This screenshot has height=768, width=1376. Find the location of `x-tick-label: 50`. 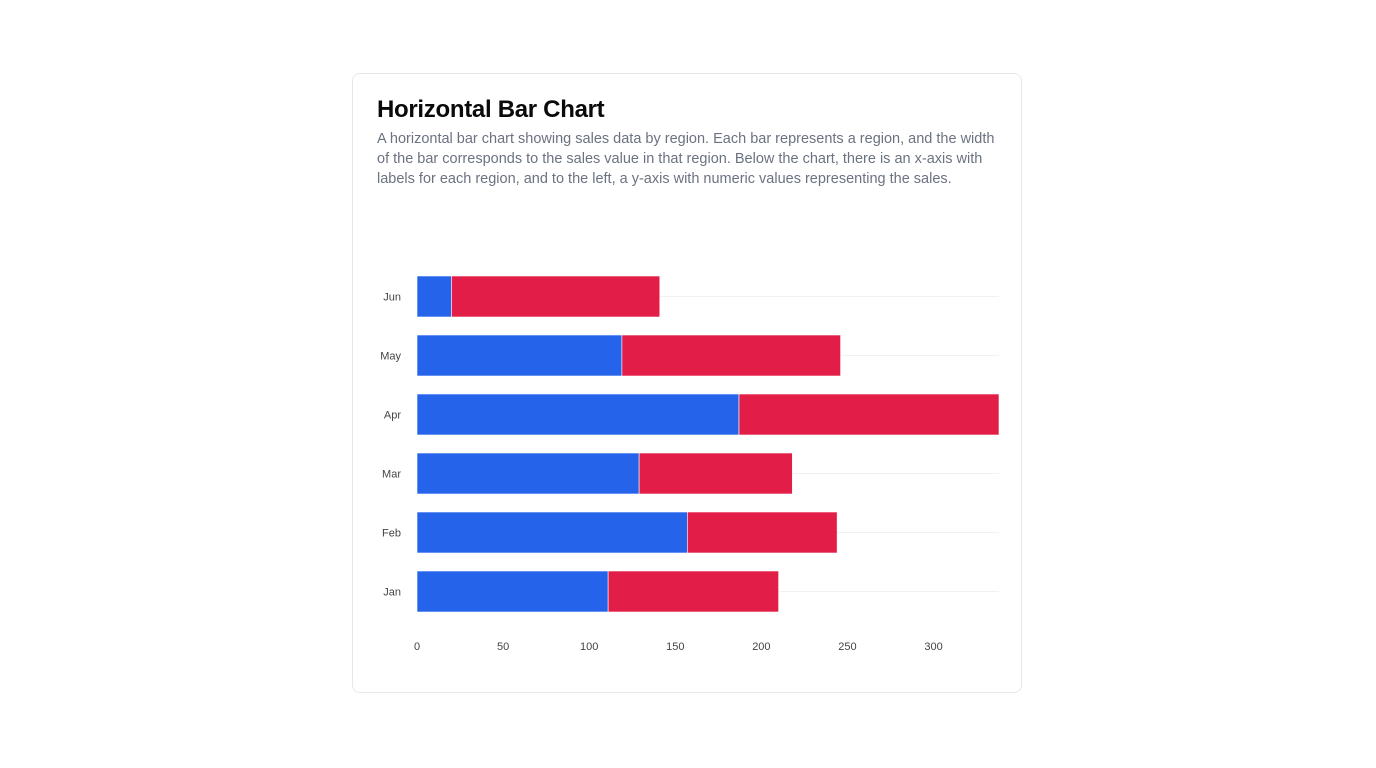

x-tick-label: 50 is located at coordinates (503, 647).